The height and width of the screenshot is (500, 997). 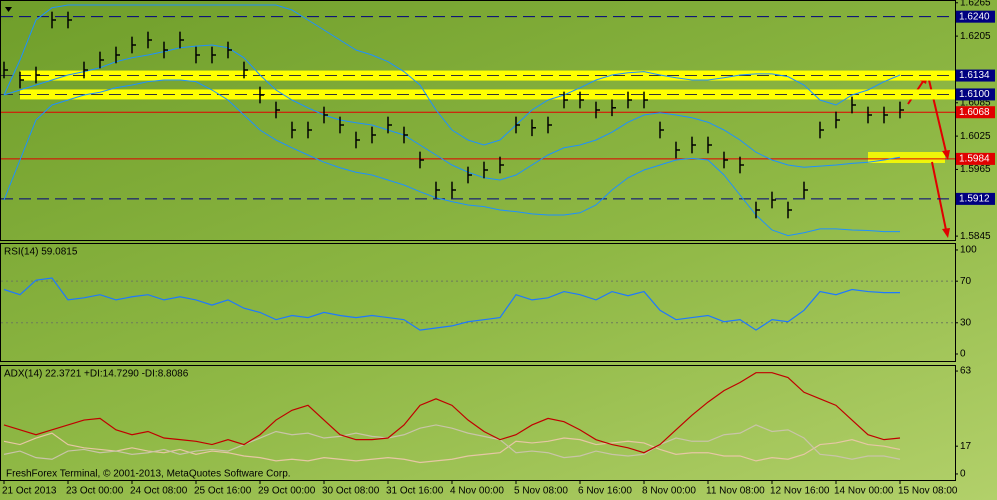 What do you see at coordinates (95, 491) in the screenshot?
I see `x-tick-label: 23 Oct 00:00` at bounding box center [95, 491].